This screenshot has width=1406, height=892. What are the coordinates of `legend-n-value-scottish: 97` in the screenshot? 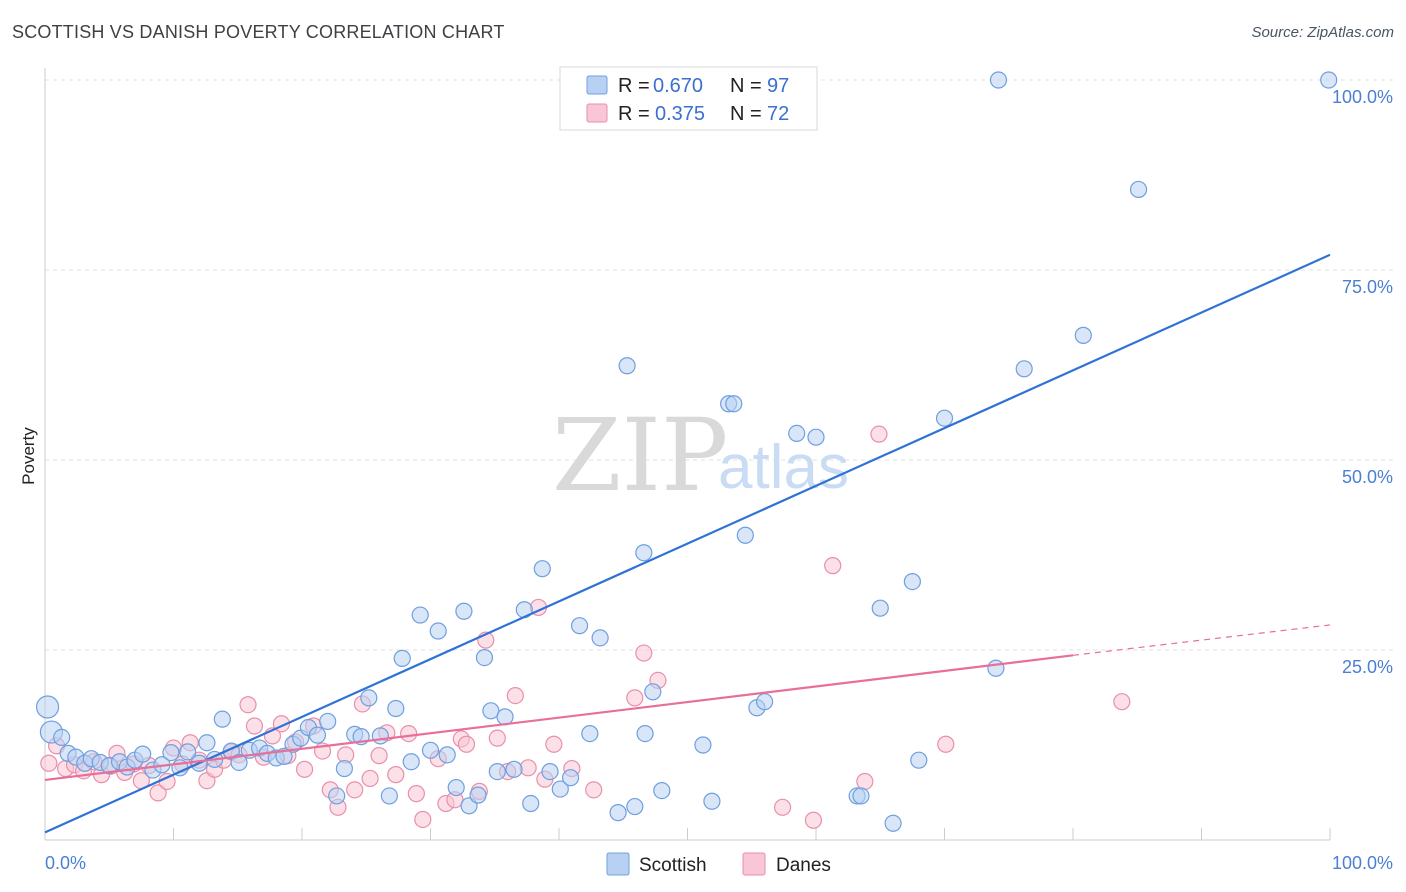 It's located at (778, 86).